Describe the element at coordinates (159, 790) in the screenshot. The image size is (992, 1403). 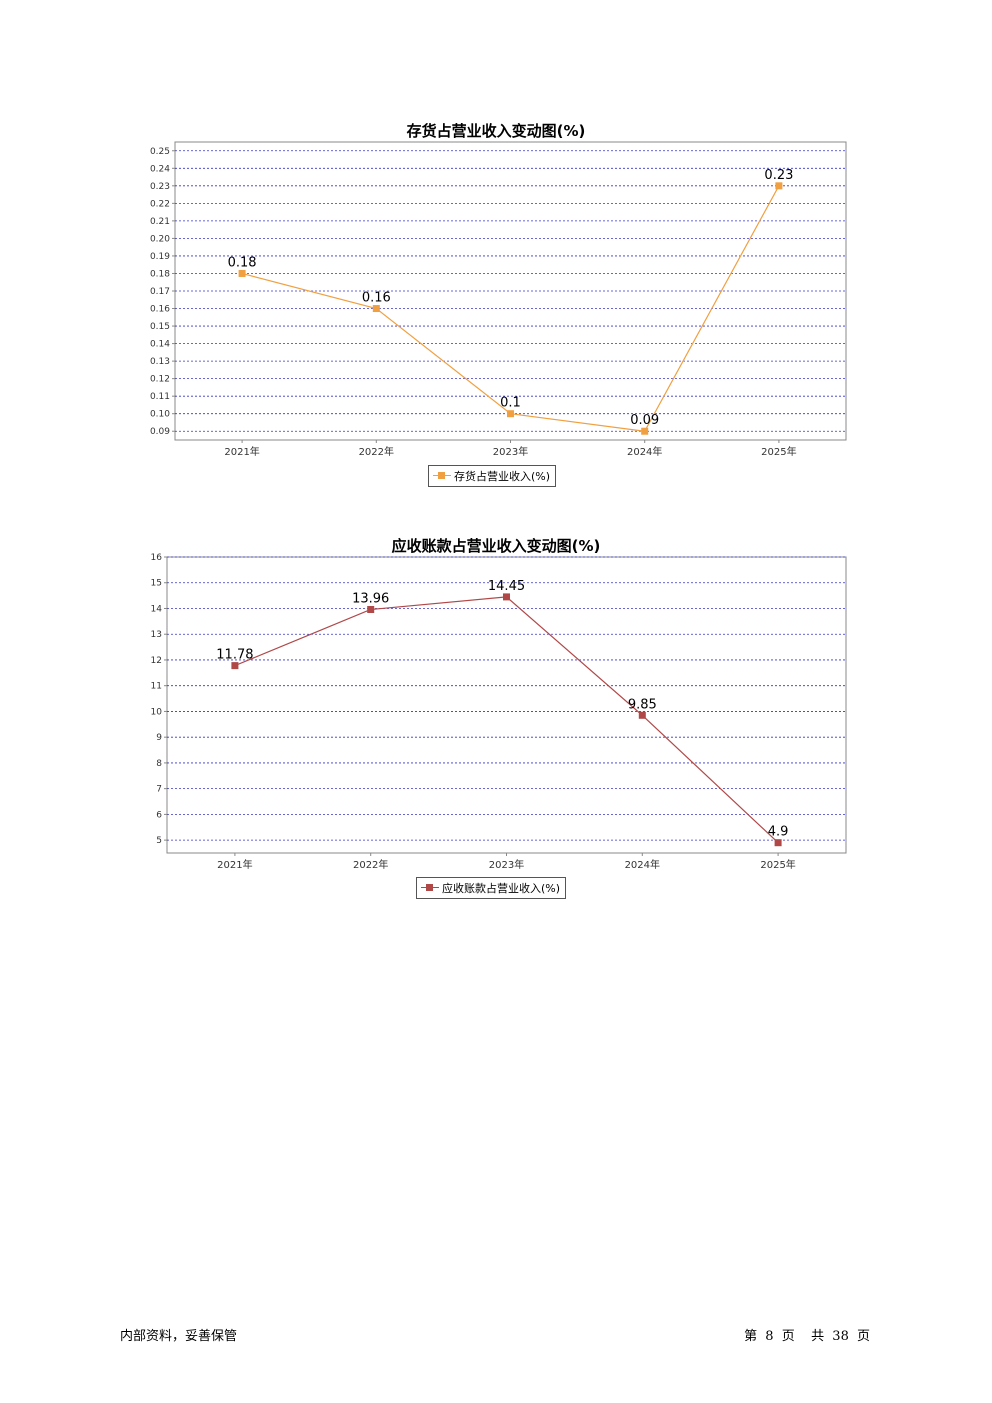
I see `y-tick-label: 7` at that location.